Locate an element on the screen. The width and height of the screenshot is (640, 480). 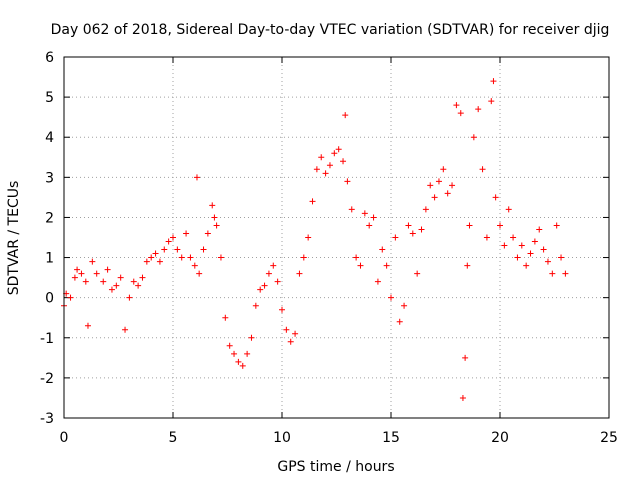
y-tick-label: 2 is located at coordinates (49, 218).